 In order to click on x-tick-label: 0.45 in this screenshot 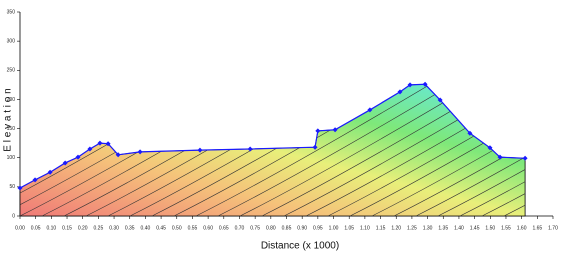, I will do `click(161, 228)`.